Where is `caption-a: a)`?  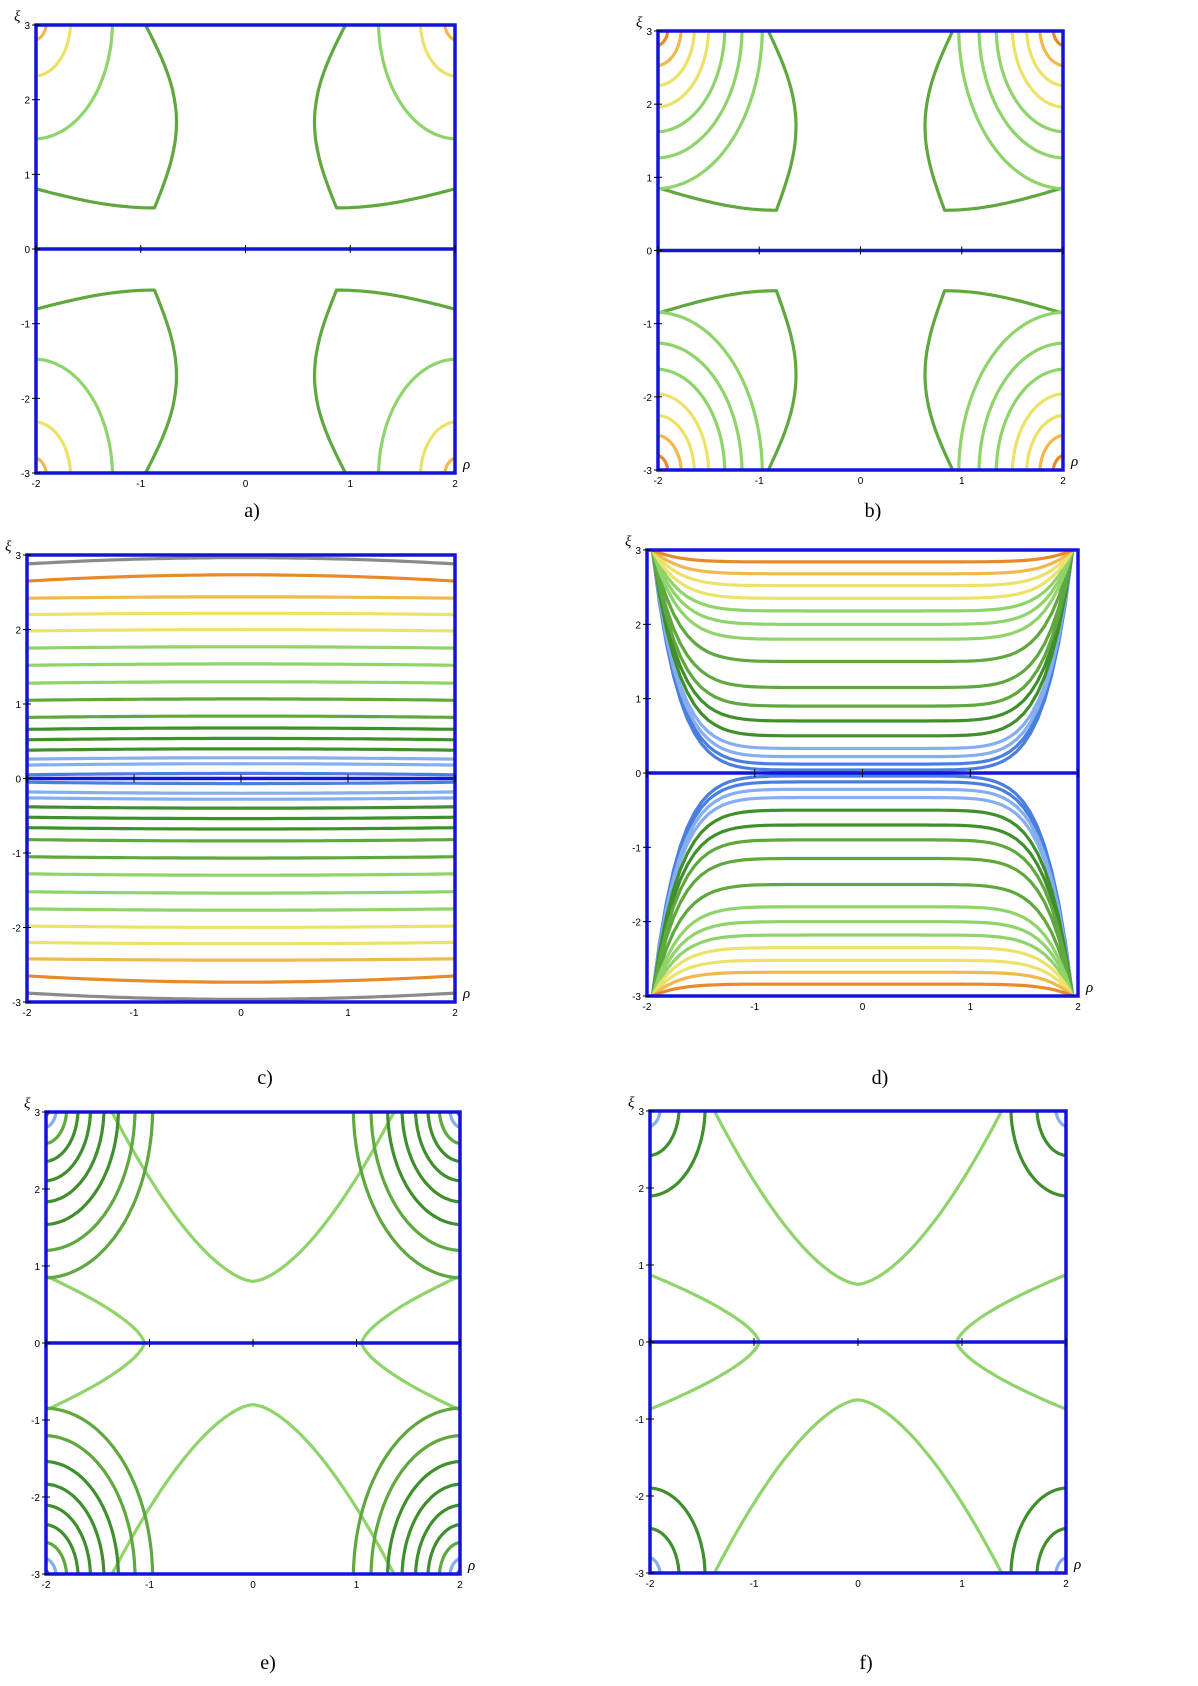 caption-a: a) is located at coordinates (252, 511).